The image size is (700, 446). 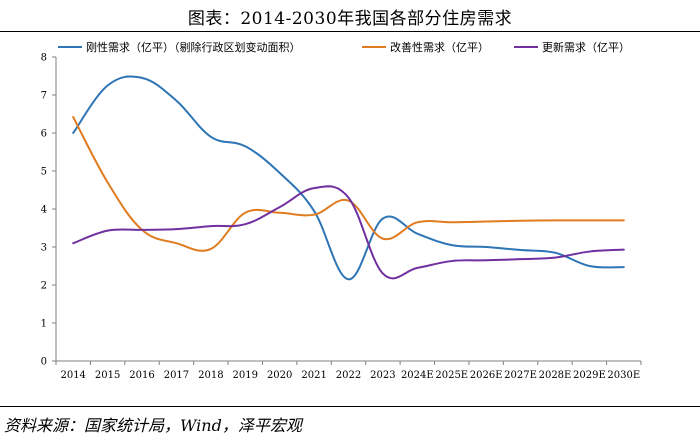 I want to click on x-tick-label: 2016, so click(x=141, y=375).